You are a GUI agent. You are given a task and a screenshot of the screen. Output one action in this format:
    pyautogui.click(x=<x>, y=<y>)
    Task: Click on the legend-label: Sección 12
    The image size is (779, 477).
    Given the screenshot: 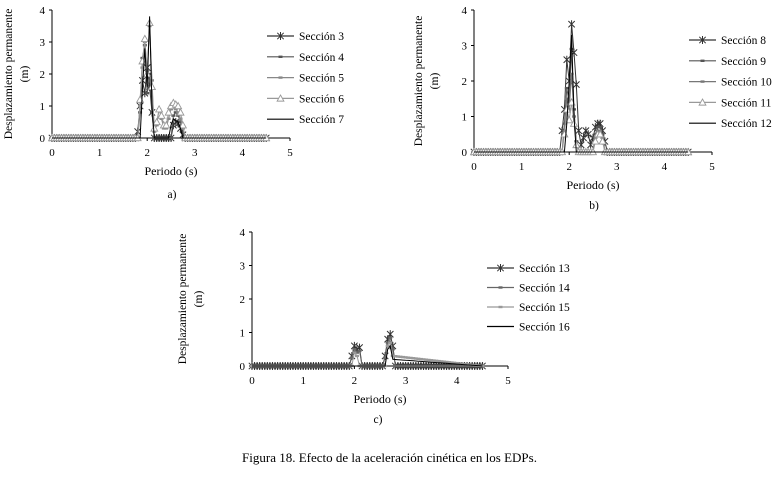 What is the action you would take?
    pyautogui.click(x=746, y=124)
    